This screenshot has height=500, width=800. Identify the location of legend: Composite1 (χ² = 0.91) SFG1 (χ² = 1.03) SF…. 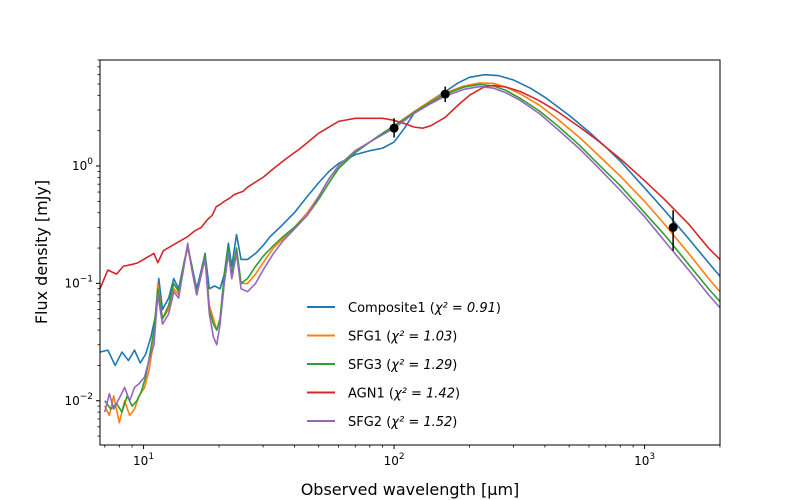
(404, 365).